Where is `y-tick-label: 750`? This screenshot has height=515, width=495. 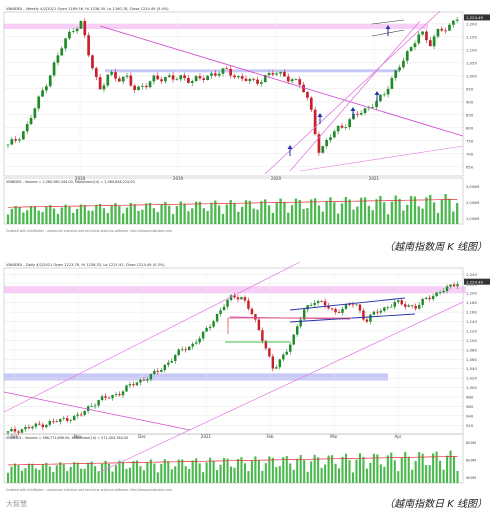
y-tick-label: 750 is located at coordinates (470, 140).